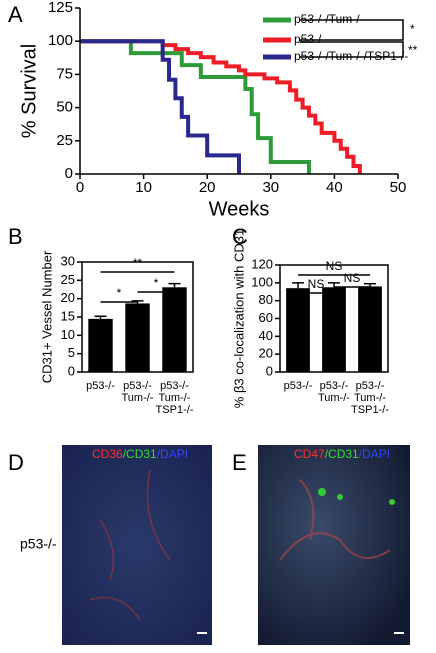  I want to click on y-tick-label: 15, so click(68, 315).